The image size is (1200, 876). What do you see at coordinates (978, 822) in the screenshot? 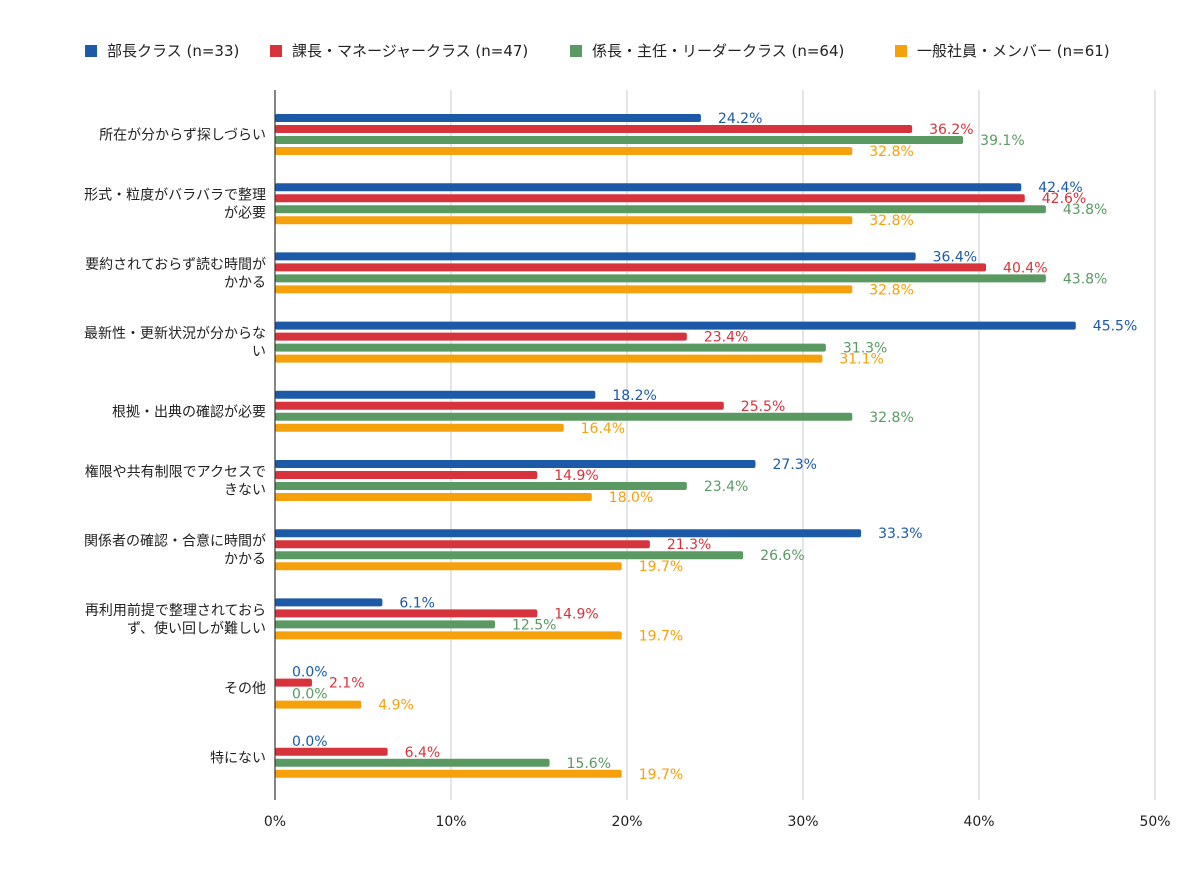
I see `x-tick-label: 40%` at bounding box center [978, 822].